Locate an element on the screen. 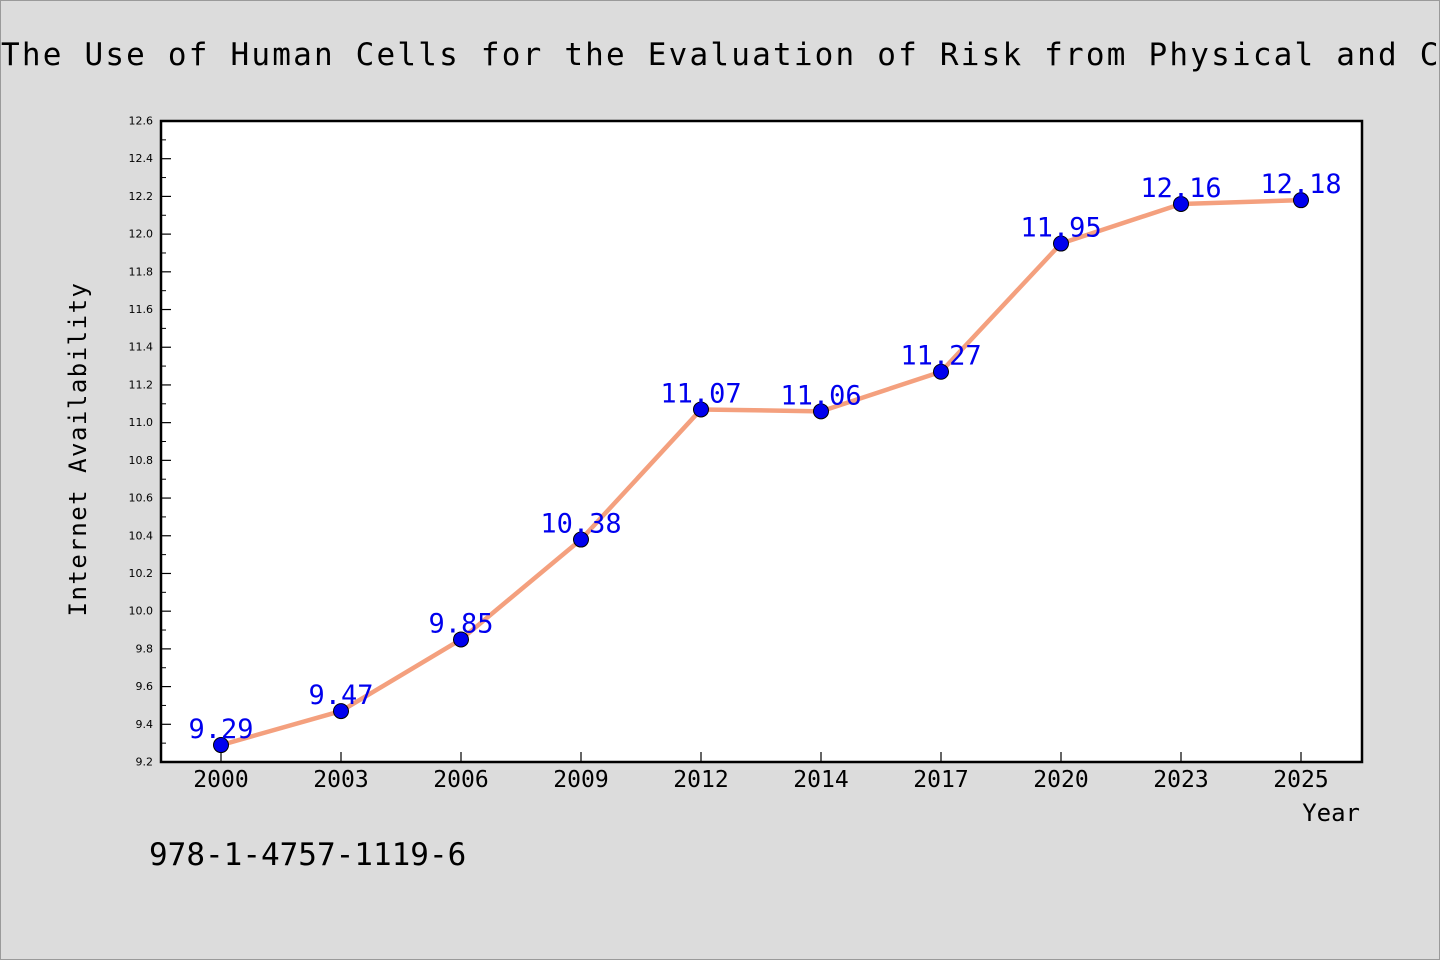  y-tick-label: 10.6 is located at coordinates (141, 498).